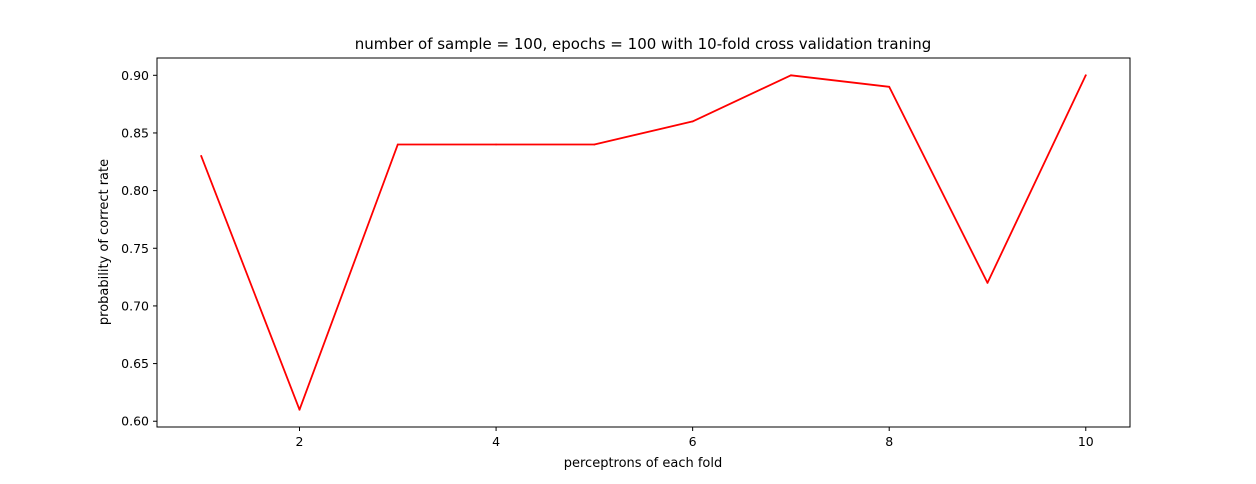 This screenshot has height=484, width=1256. I want to click on y-axis: 0.60 0.65 0.70 0.75 0.80 0.85 0.90, so click(139, 248).